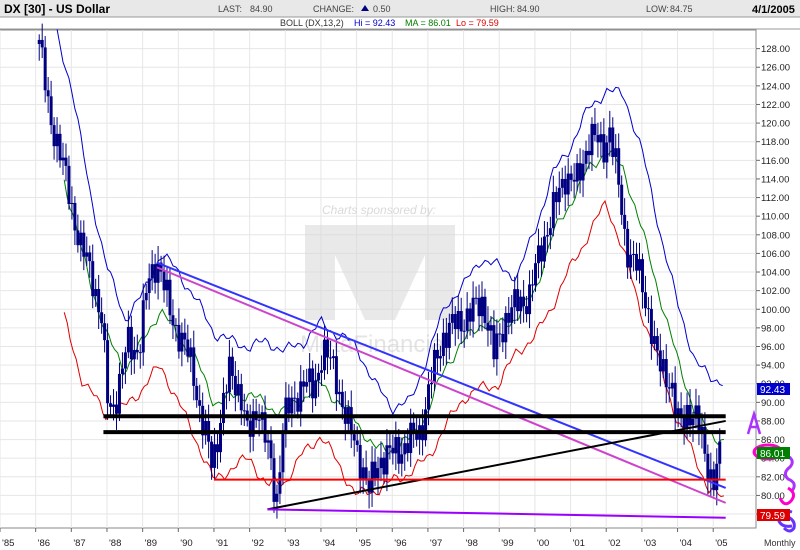 Image resolution: width=800 pixels, height=550 pixels. What do you see at coordinates (380, 272) in the screenshot?
I see `watermark-m-logo` at bounding box center [380, 272].